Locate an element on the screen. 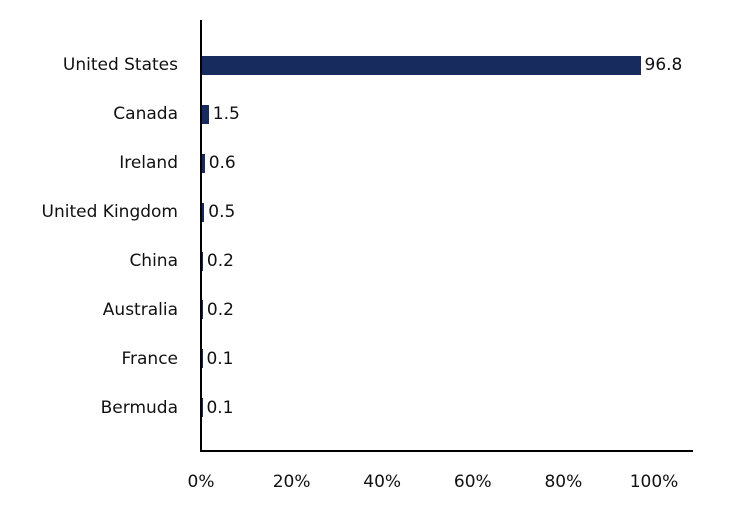 The height and width of the screenshot is (528, 744). category-label: Bermuda is located at coordinates (139, 407).